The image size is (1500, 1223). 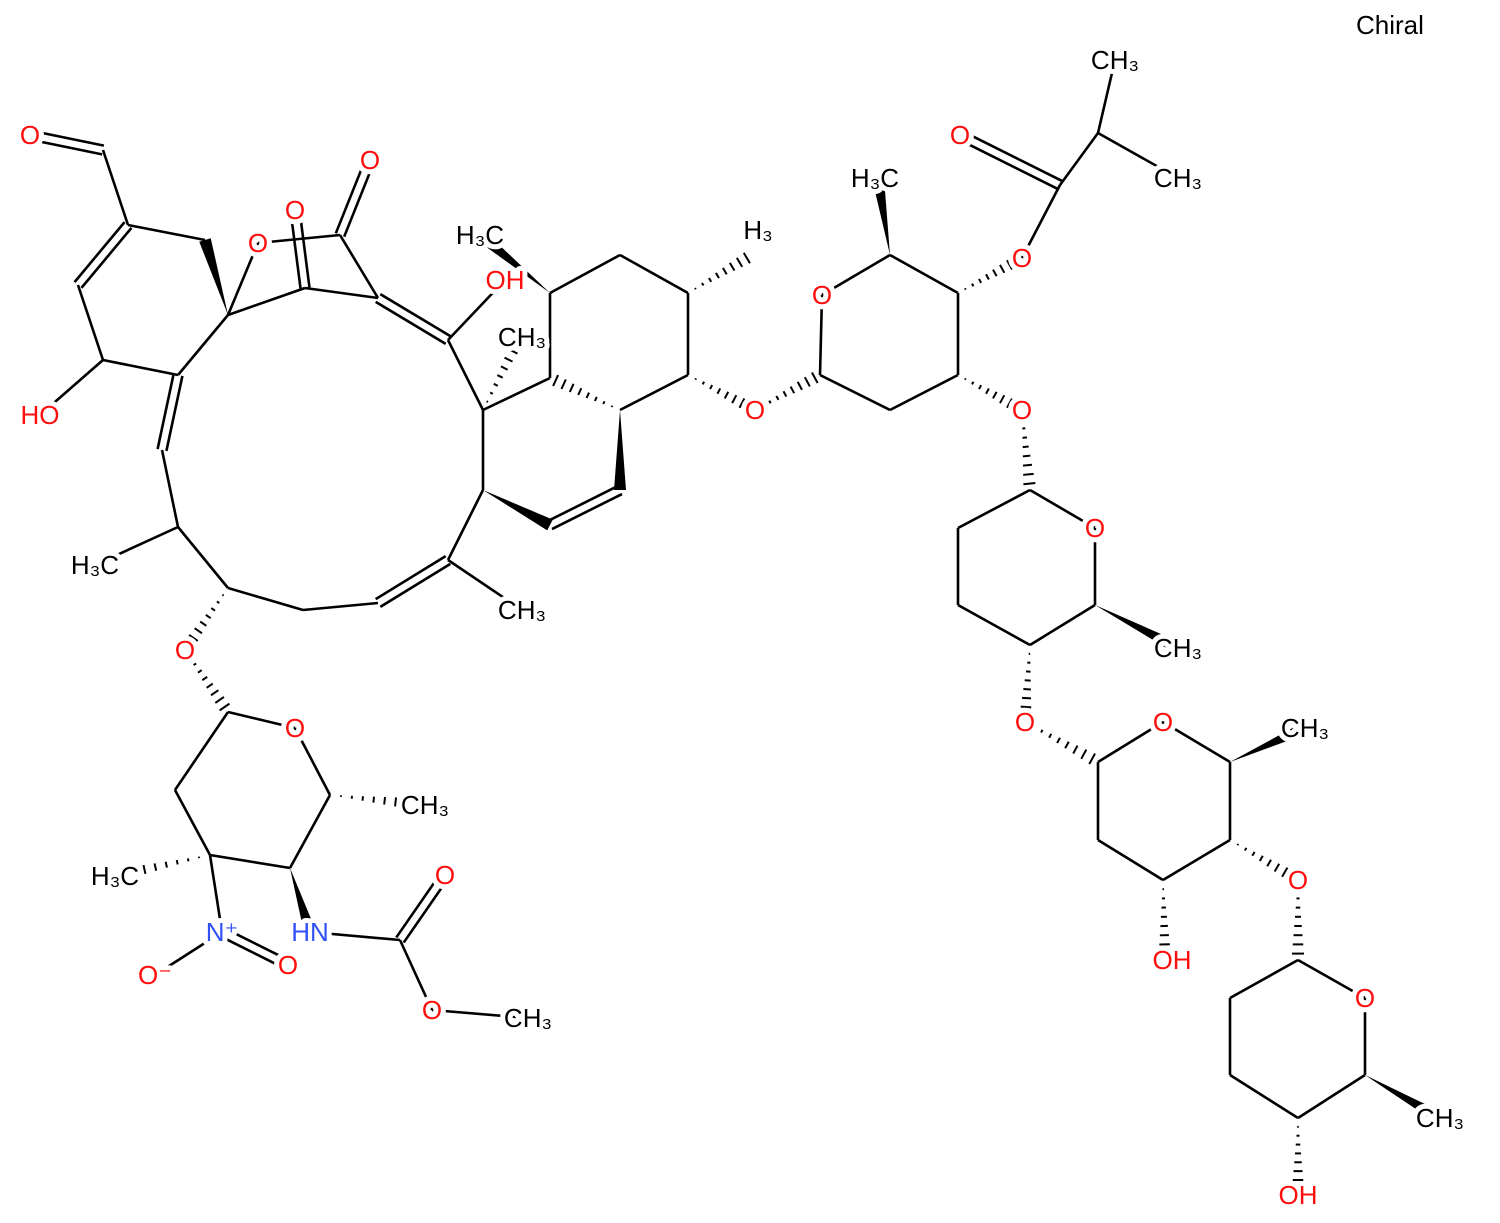 I want to click on atom-label-nitrogen: HN, so click(x=310, y=932).